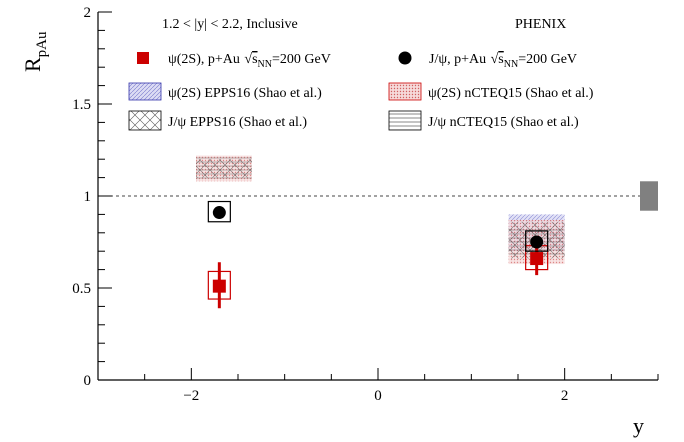 The image size is (684, 442). Describe the element at coordinates (88, 13) in the screenshot. I see `y-tick-label: 2` at that location.